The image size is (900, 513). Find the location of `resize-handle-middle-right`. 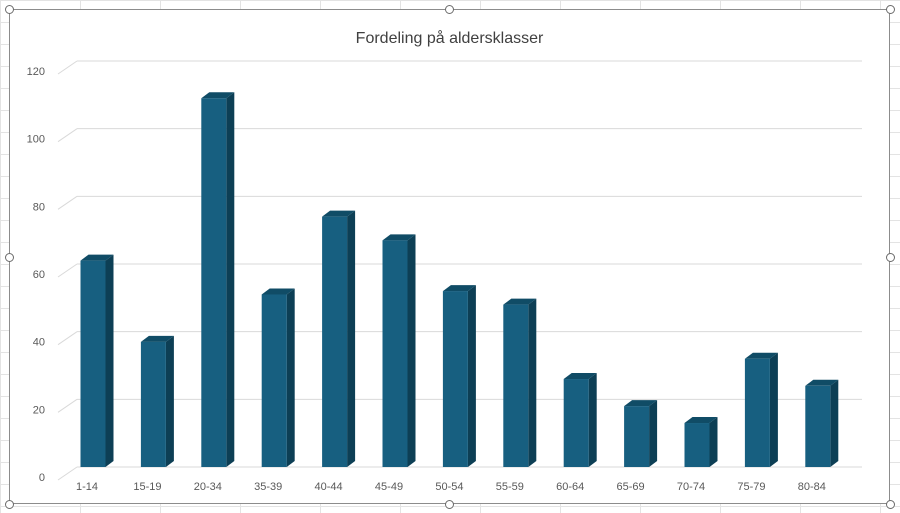

resize-handle-middle-right is located at coordinates (890, 257).